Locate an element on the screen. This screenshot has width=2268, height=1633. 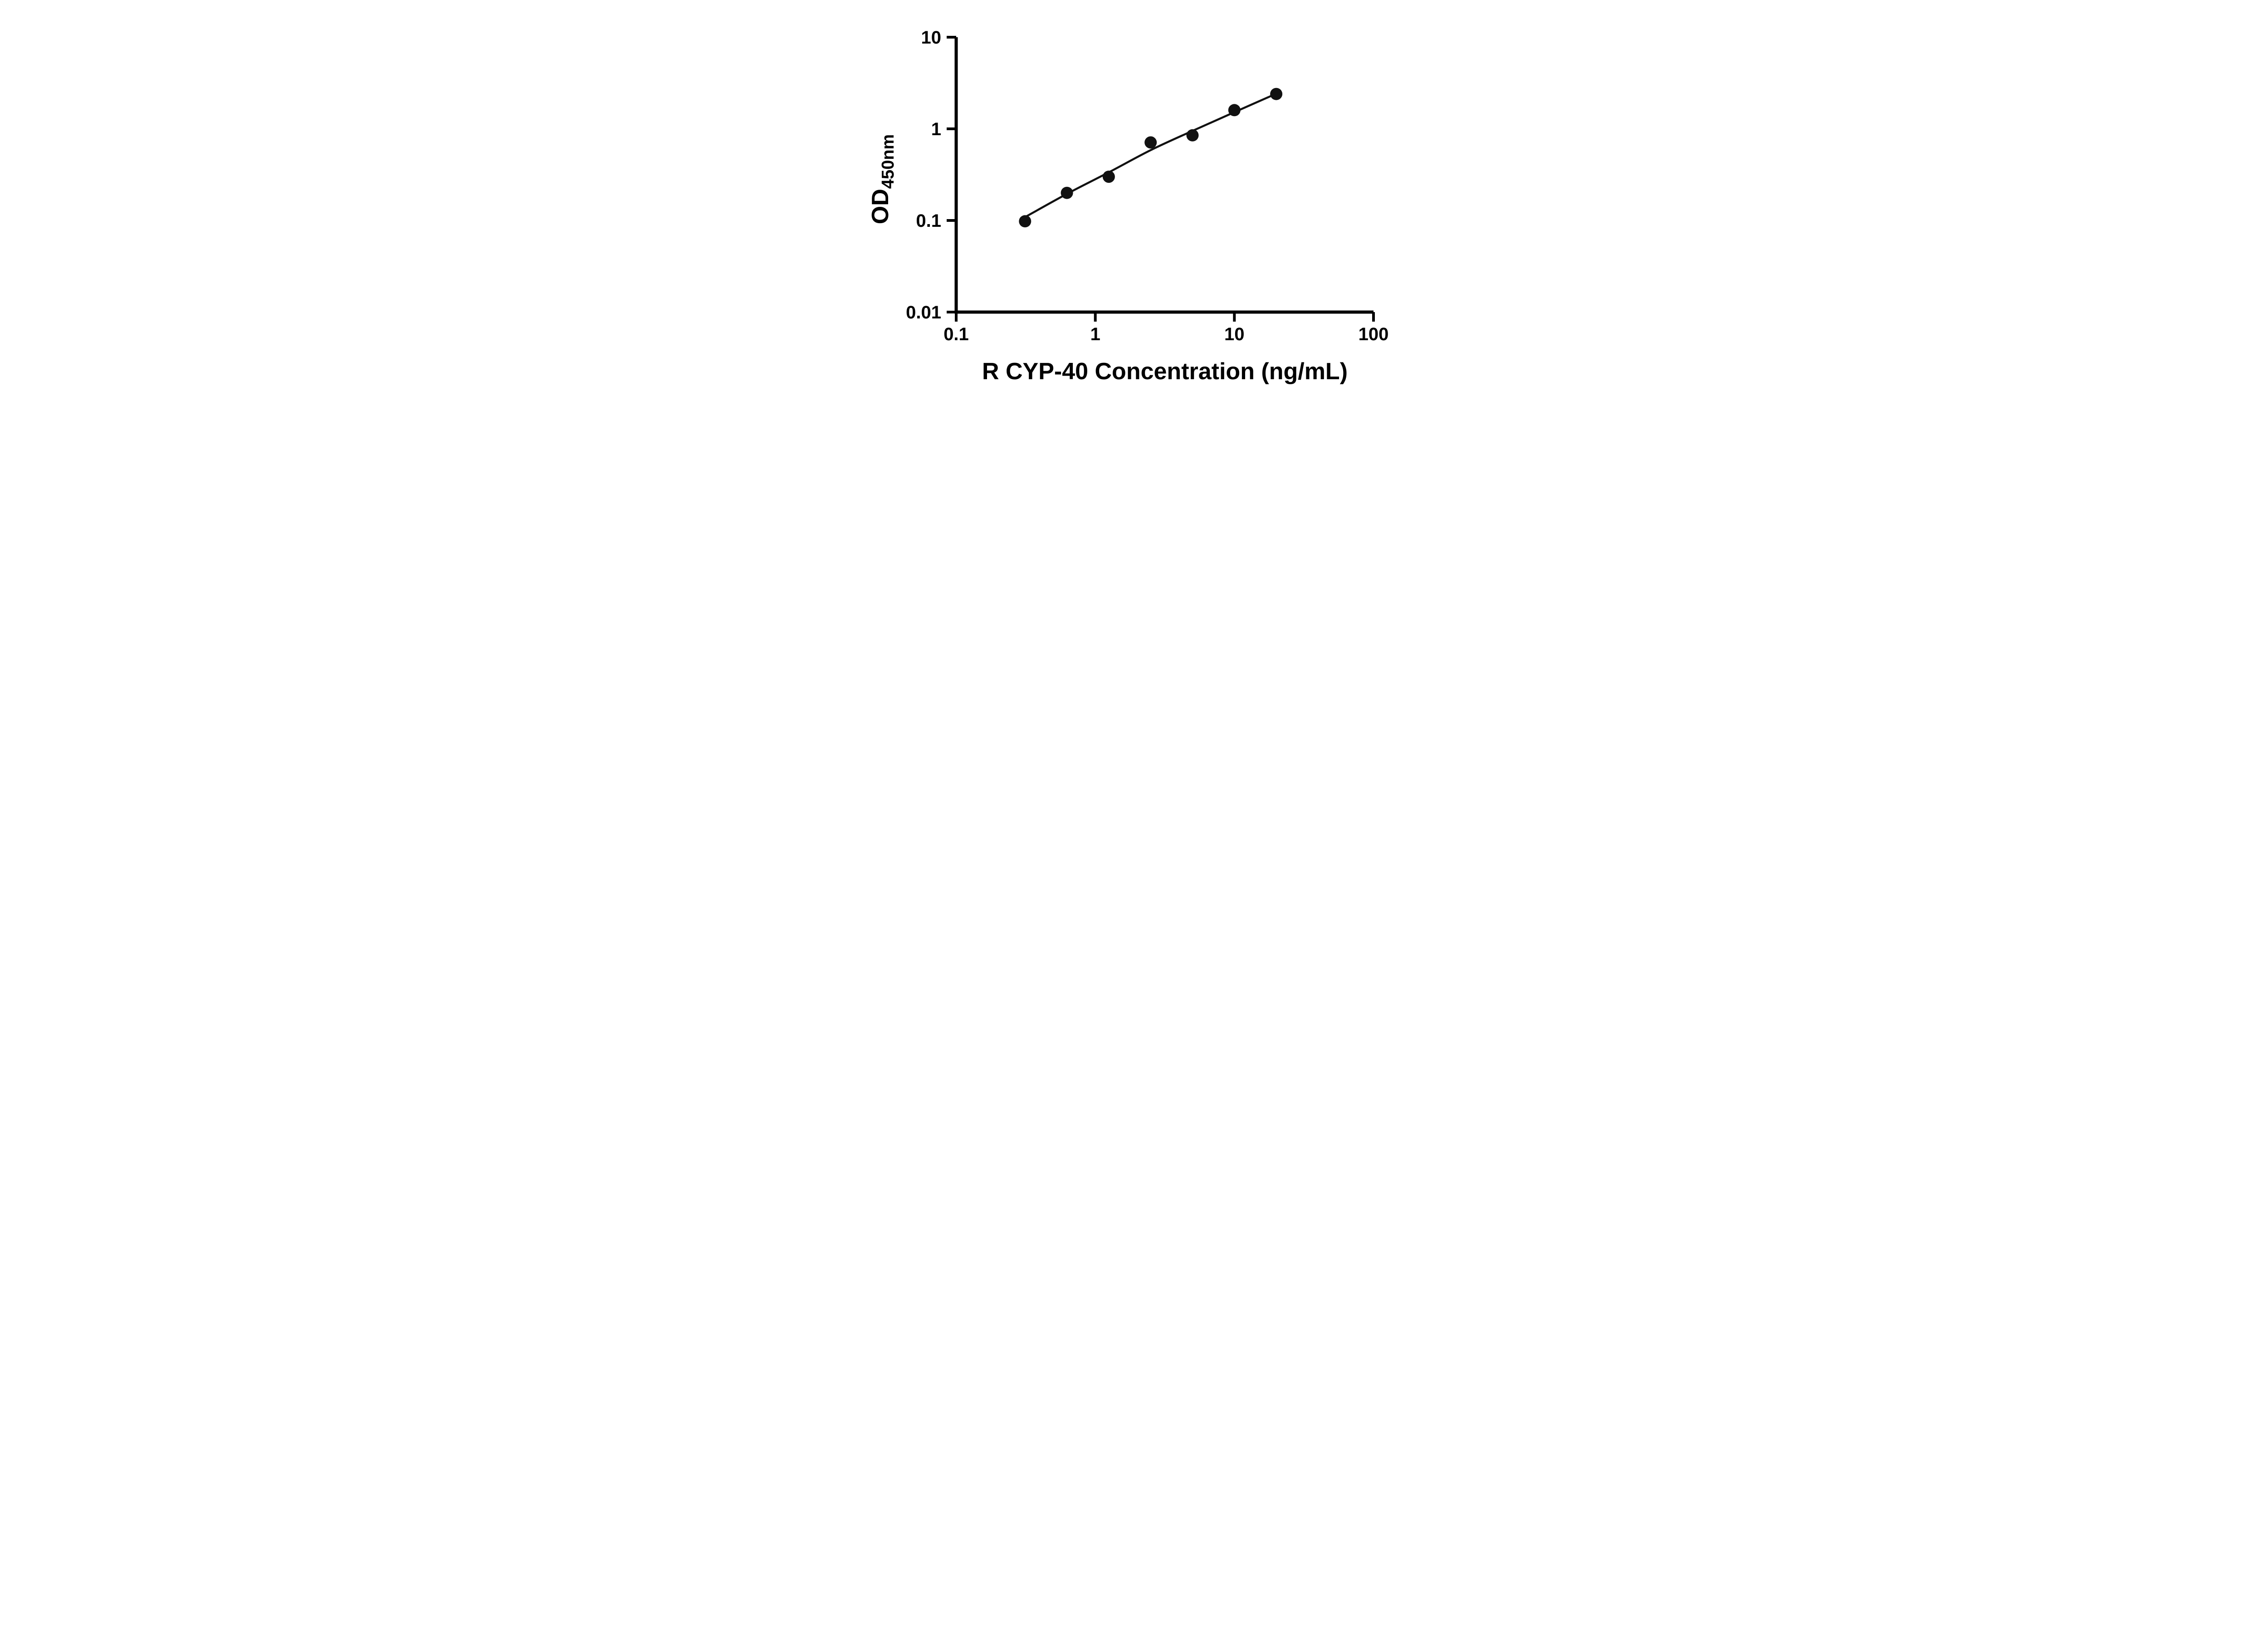
y-tick-label: 0.1 is located at coordinates (929, 221).